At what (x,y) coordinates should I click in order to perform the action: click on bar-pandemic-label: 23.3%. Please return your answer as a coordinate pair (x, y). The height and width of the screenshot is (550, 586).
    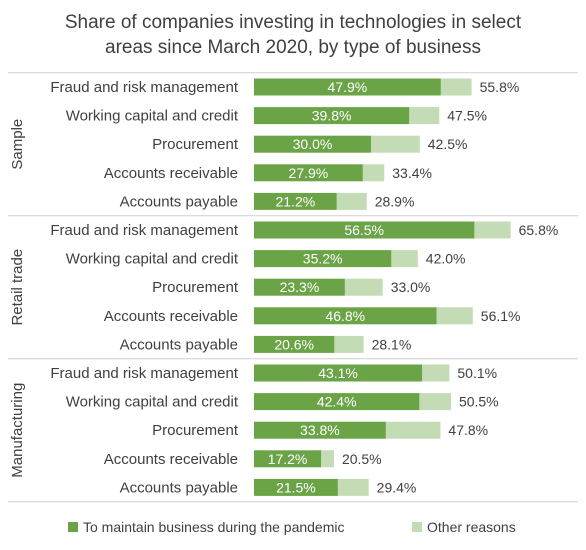
    Looking at the image, I should click on (300, 287).